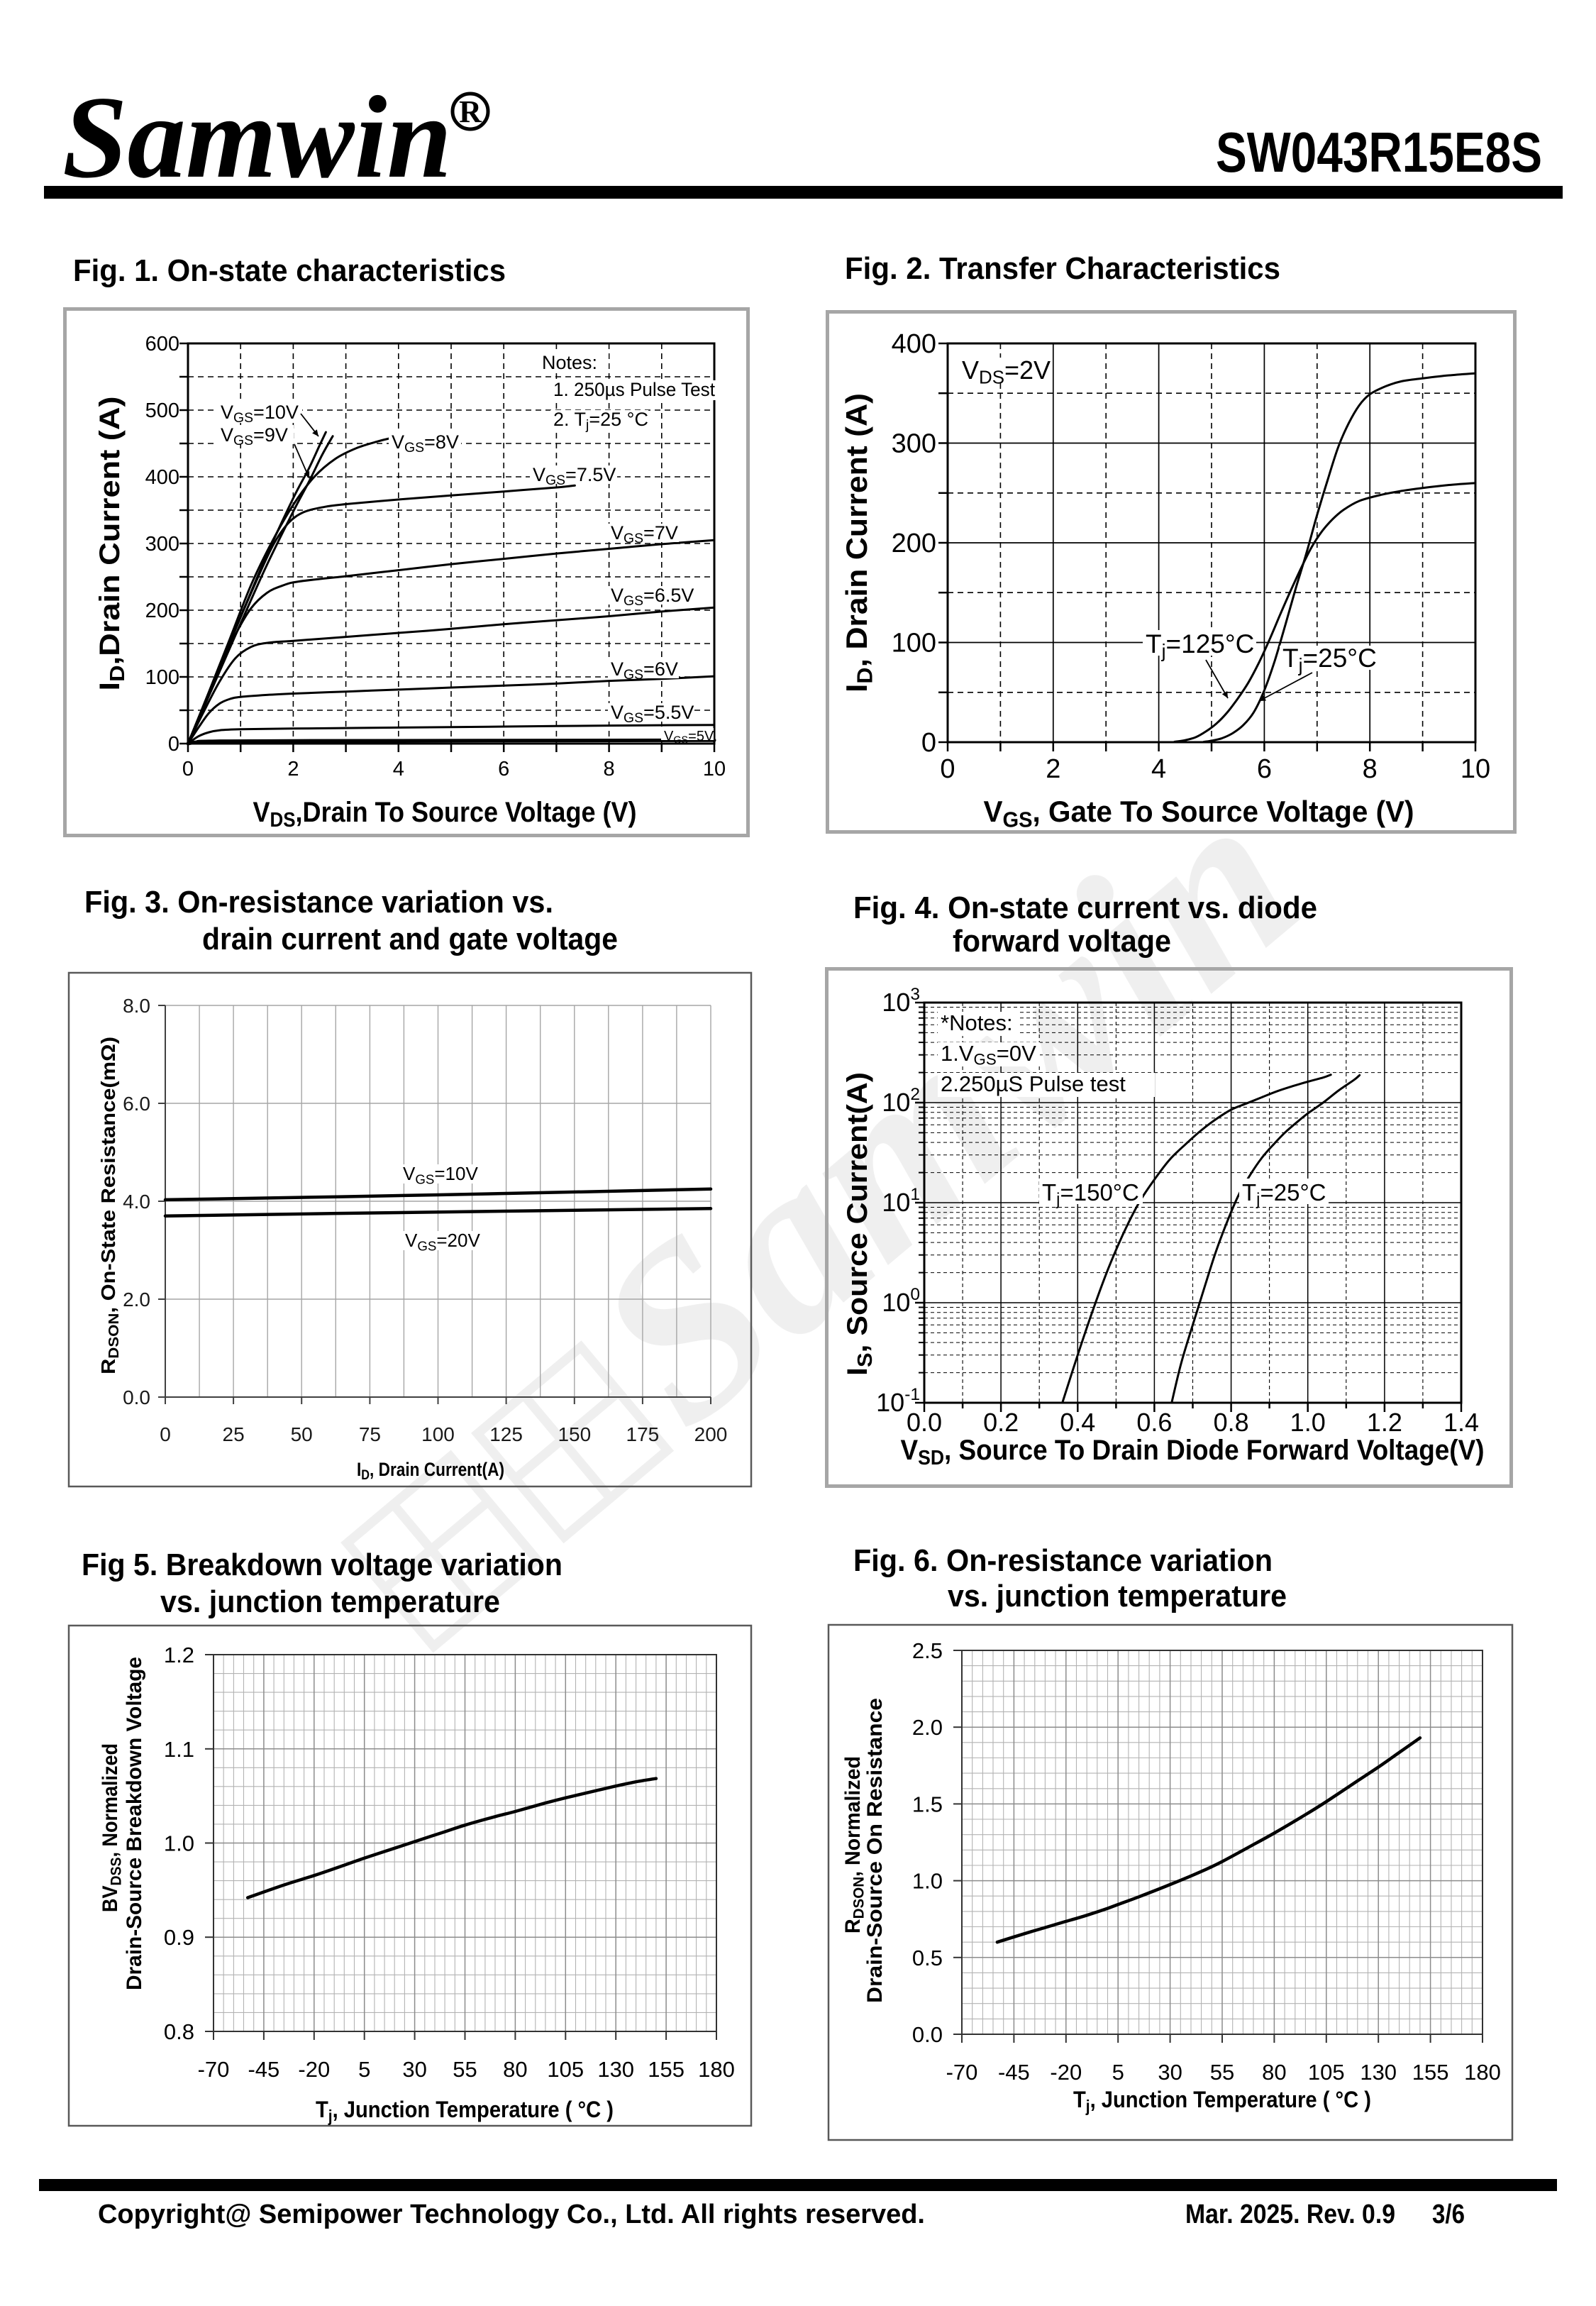 The image size is (1596, 2306). Describe the element at coordinates (410, 939) in the screenshot. I see `svg-text: drain current and gate voltage` at that location.